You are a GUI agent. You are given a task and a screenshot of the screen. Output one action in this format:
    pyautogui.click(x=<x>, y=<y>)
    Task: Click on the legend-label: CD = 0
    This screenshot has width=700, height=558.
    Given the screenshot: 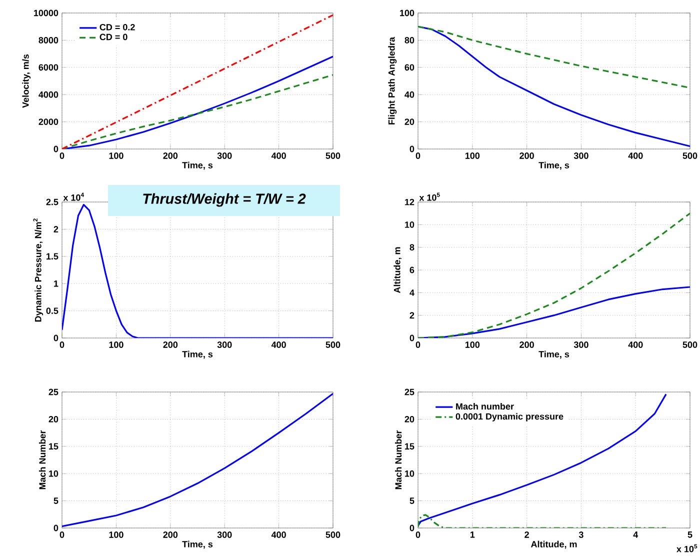 What is the action you would take?
    pyautogui.click(x=114, y=37)
    